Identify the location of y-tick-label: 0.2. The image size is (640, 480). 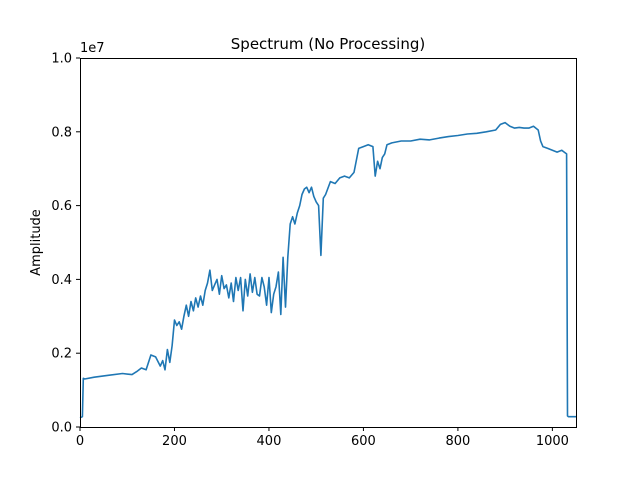
(61, 354).